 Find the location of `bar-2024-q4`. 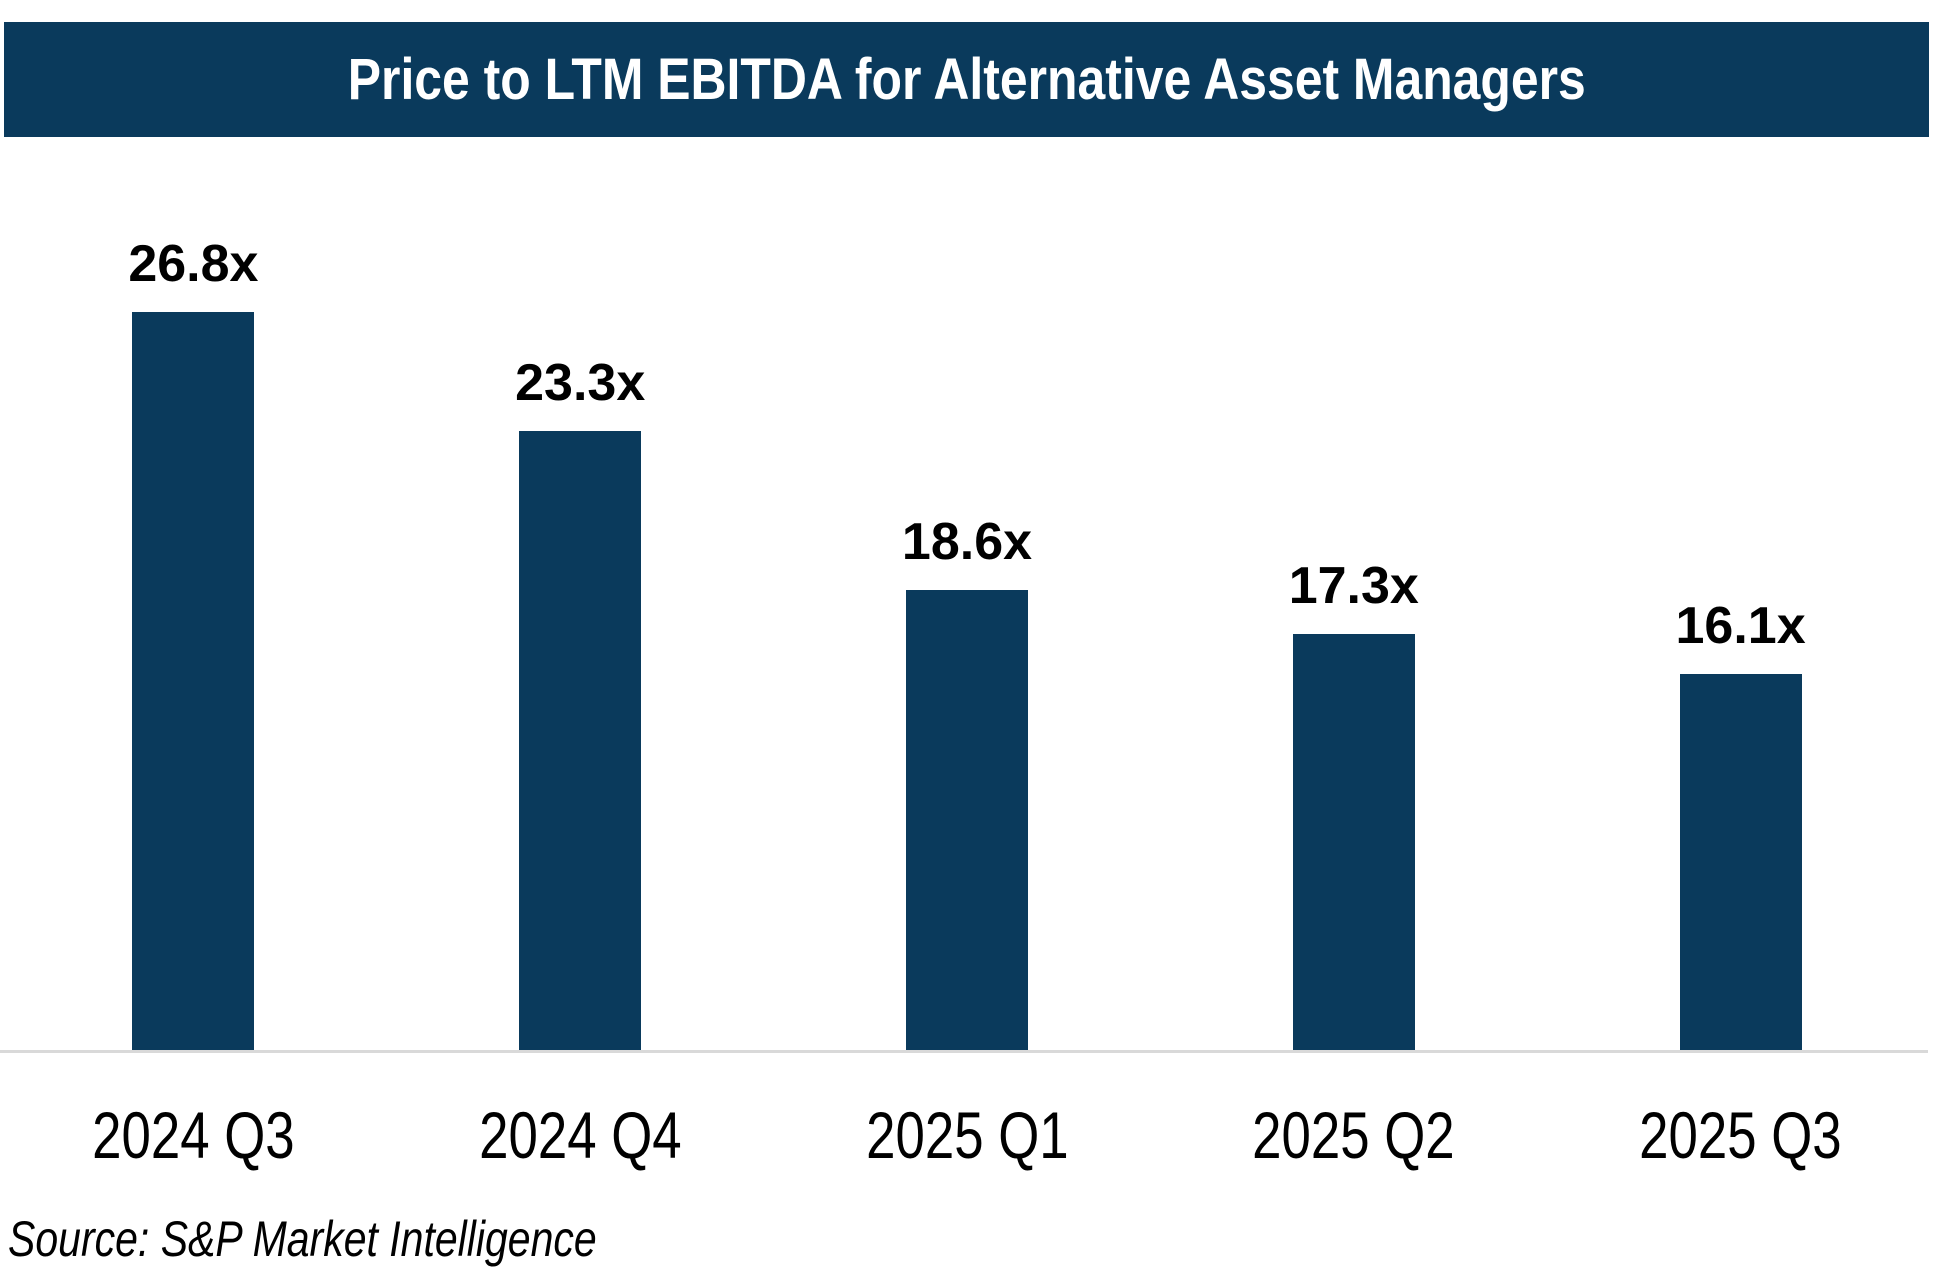

bar-2024-q4 is located at coordinates (580, 740).